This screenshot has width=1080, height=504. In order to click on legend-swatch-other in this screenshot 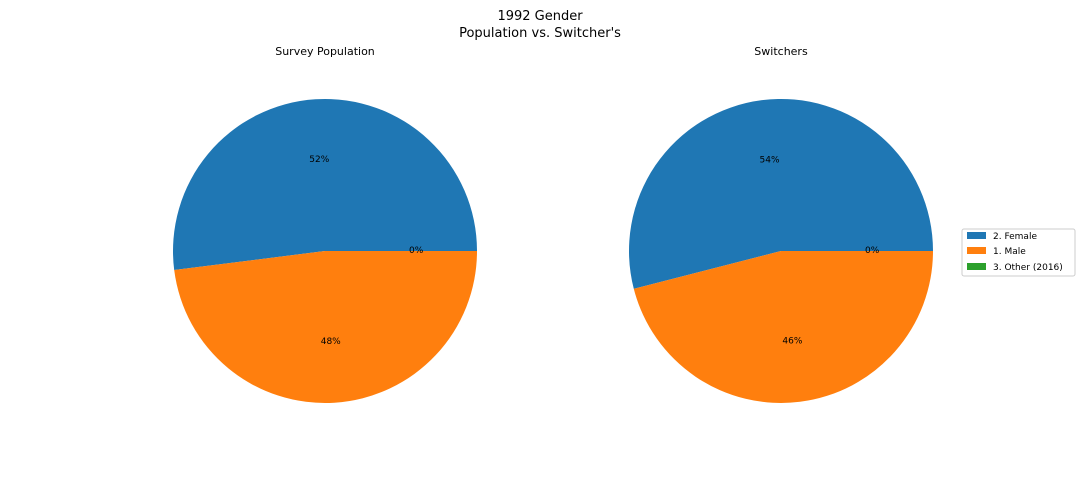, I will do `click(976, 266)`.